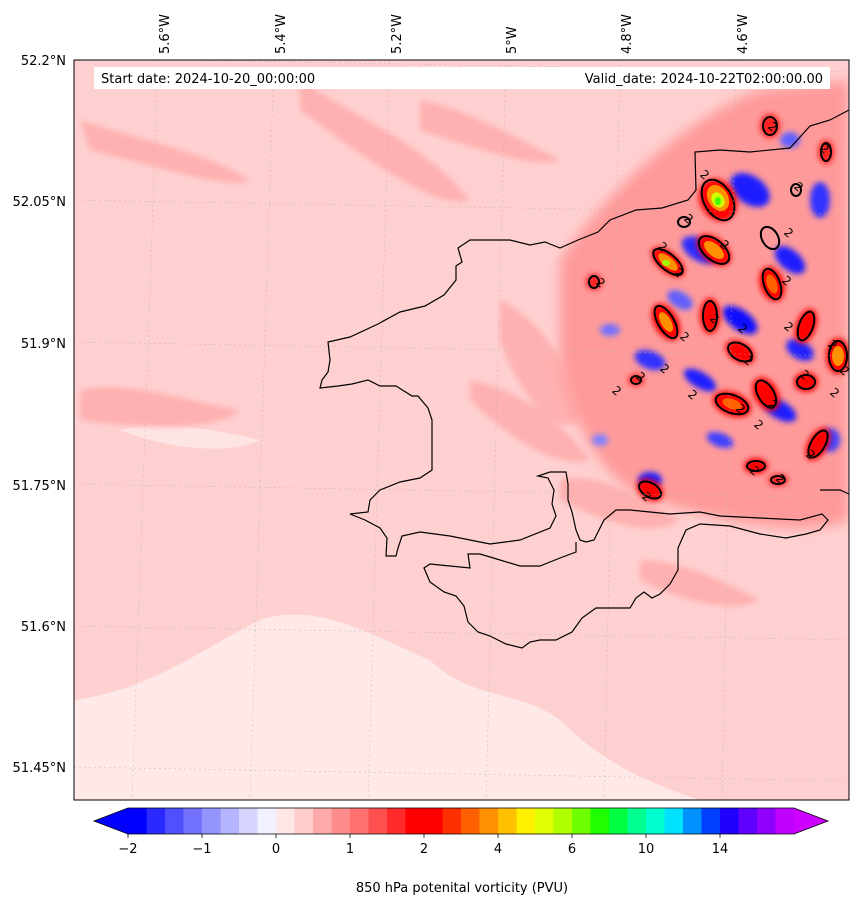 The width and height of the screenshot is (859, 907). Describe the element at coordinates (627, 34) in the screenshot. I see `lon-label: 4.8°W` at that location.